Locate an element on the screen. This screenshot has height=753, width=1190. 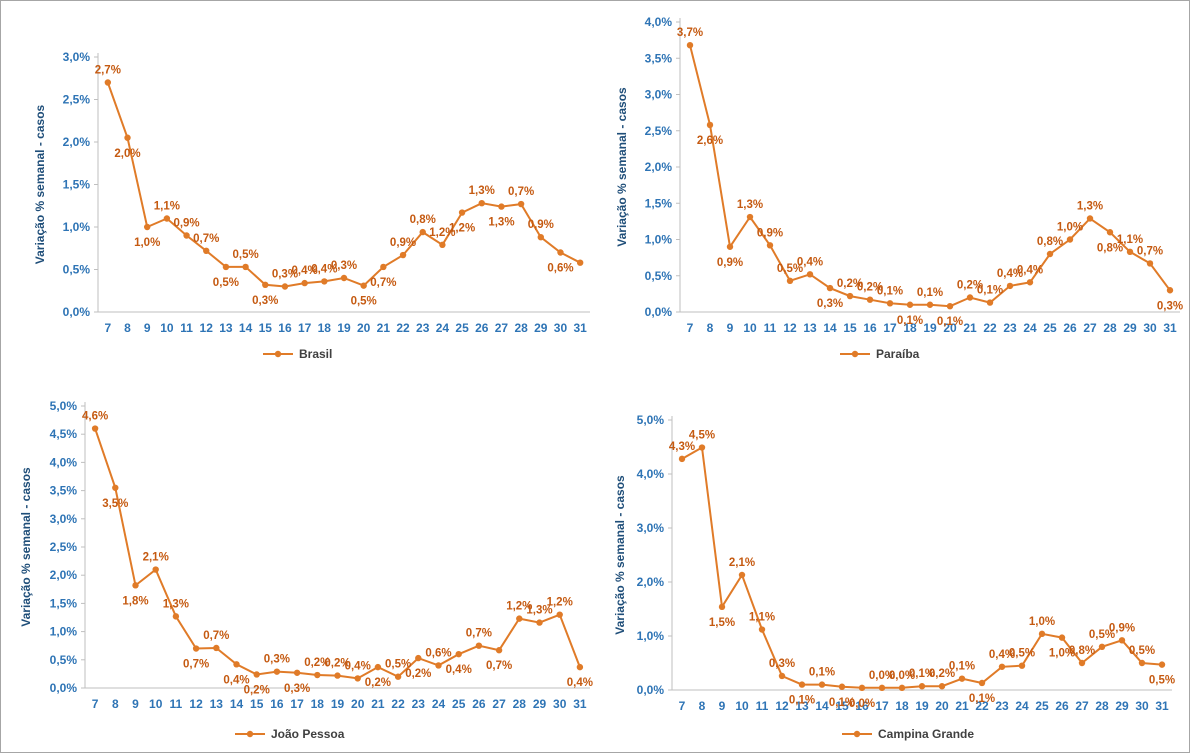
x-tick-label: 31 is located at coordinates (580, 704).